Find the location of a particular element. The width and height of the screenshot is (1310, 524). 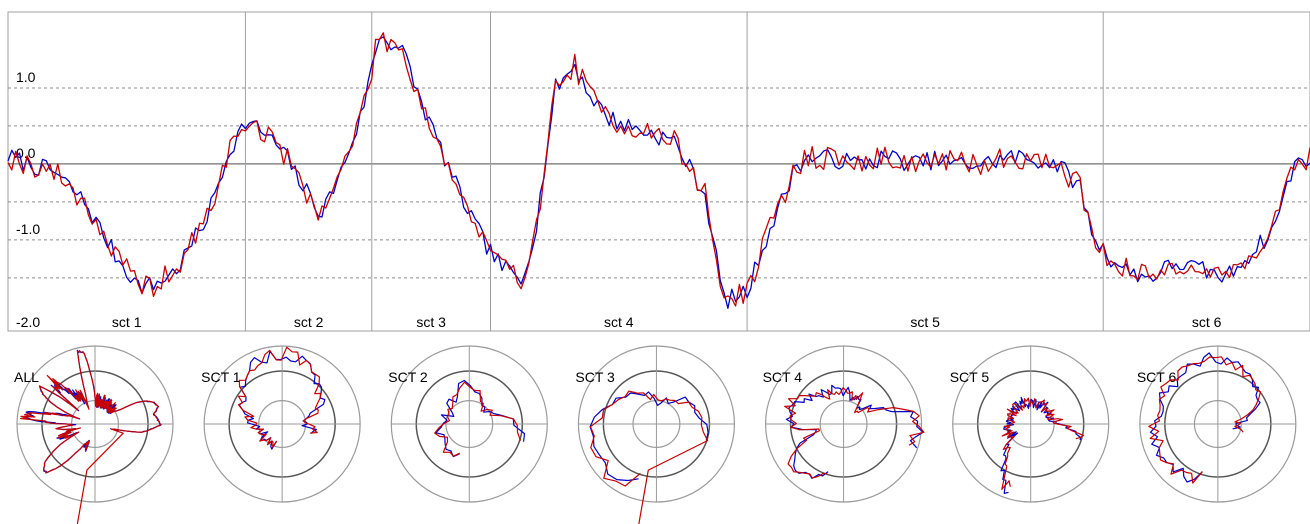

polar-panel-label: SCT 6 is located at coordinates (1157, 377).